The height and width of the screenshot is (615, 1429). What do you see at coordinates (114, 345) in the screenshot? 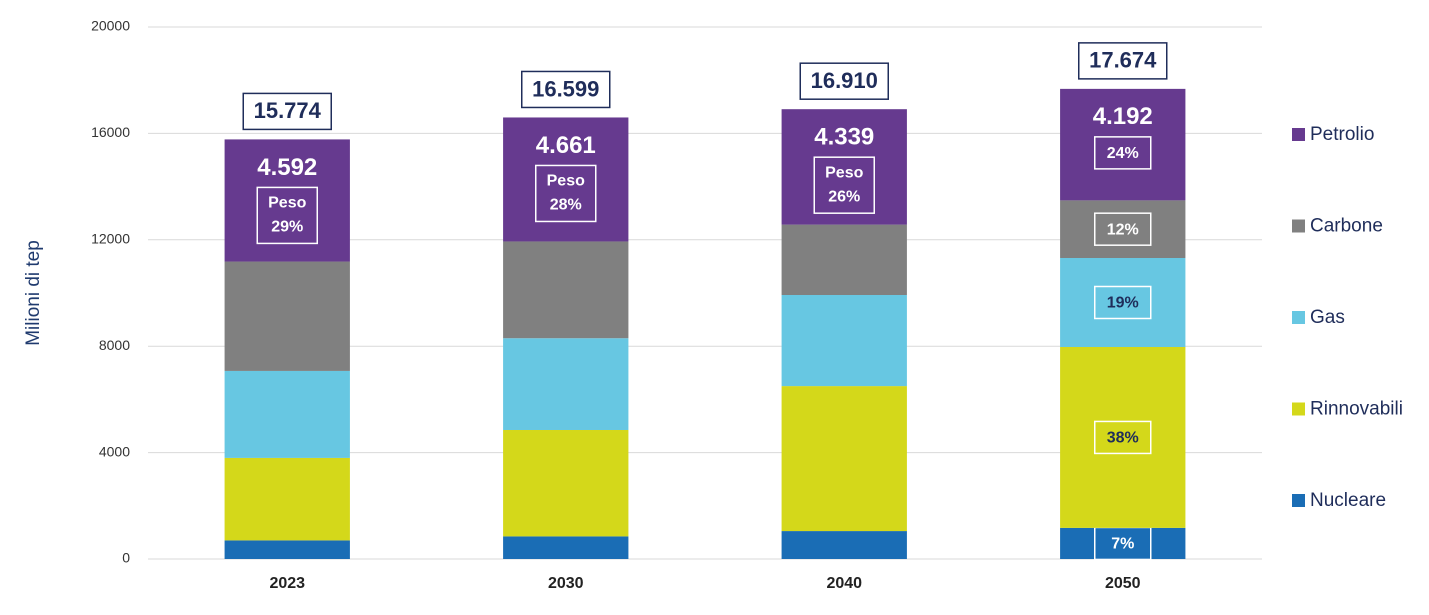
I see `y-tick-label: 8000` at bounding box center [114, 345].